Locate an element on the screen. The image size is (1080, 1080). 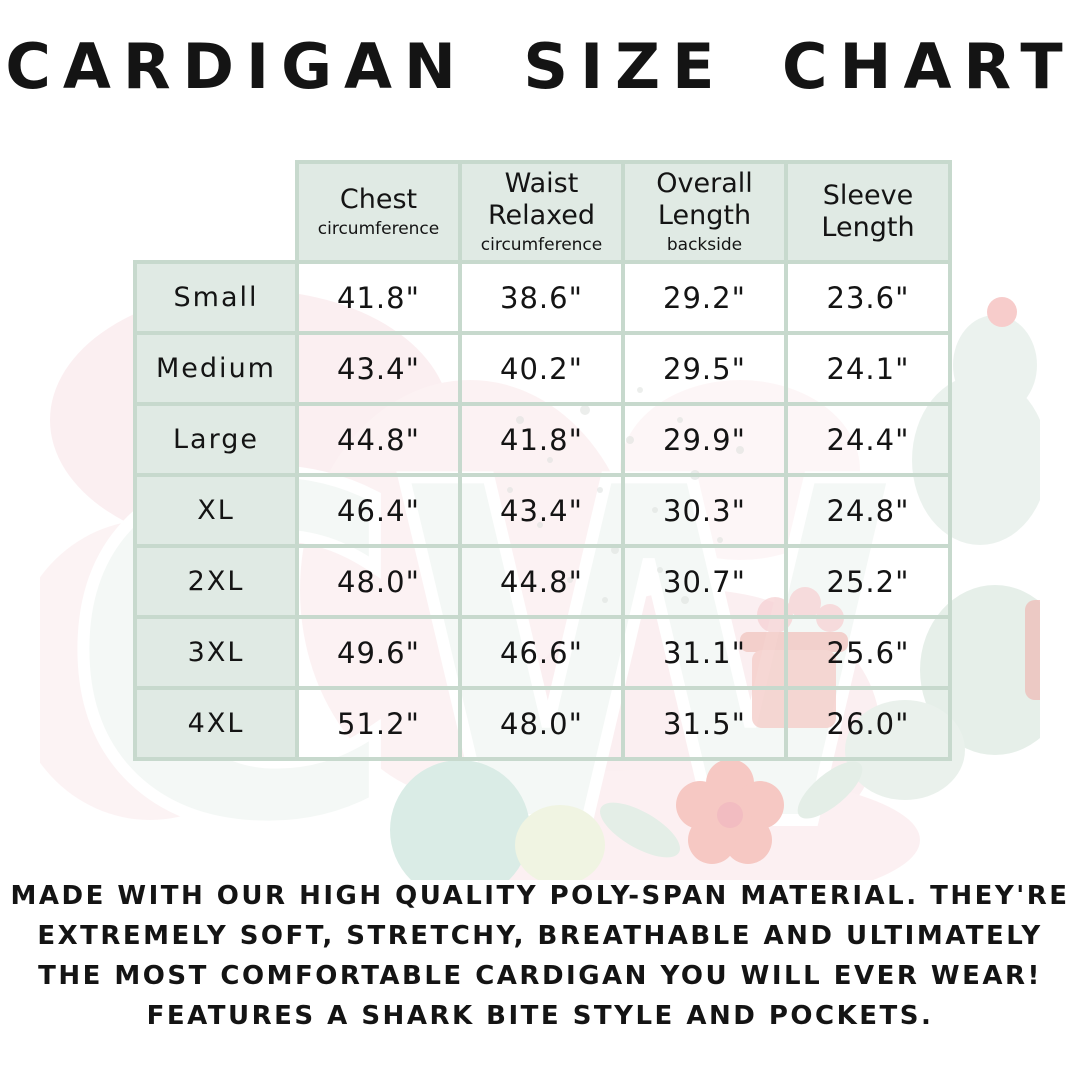
column-header-waist: Waist Relaxed circumference is located at coordinates (541, 212).